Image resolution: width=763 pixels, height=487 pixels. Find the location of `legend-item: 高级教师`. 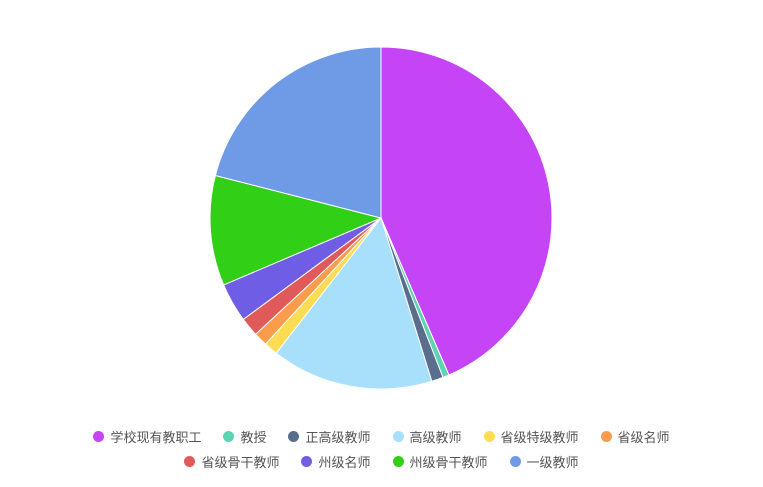

legend-item: 高级教师 is located at coordinates (427, 436).